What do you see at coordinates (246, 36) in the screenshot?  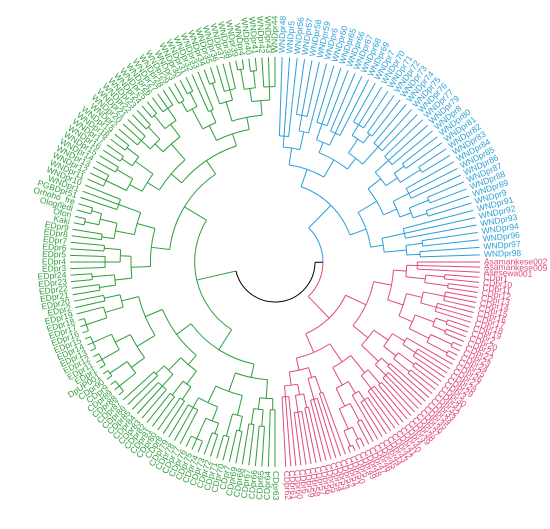 I see `leaf-label: WNDpr40` at bounding box center [246, 36].